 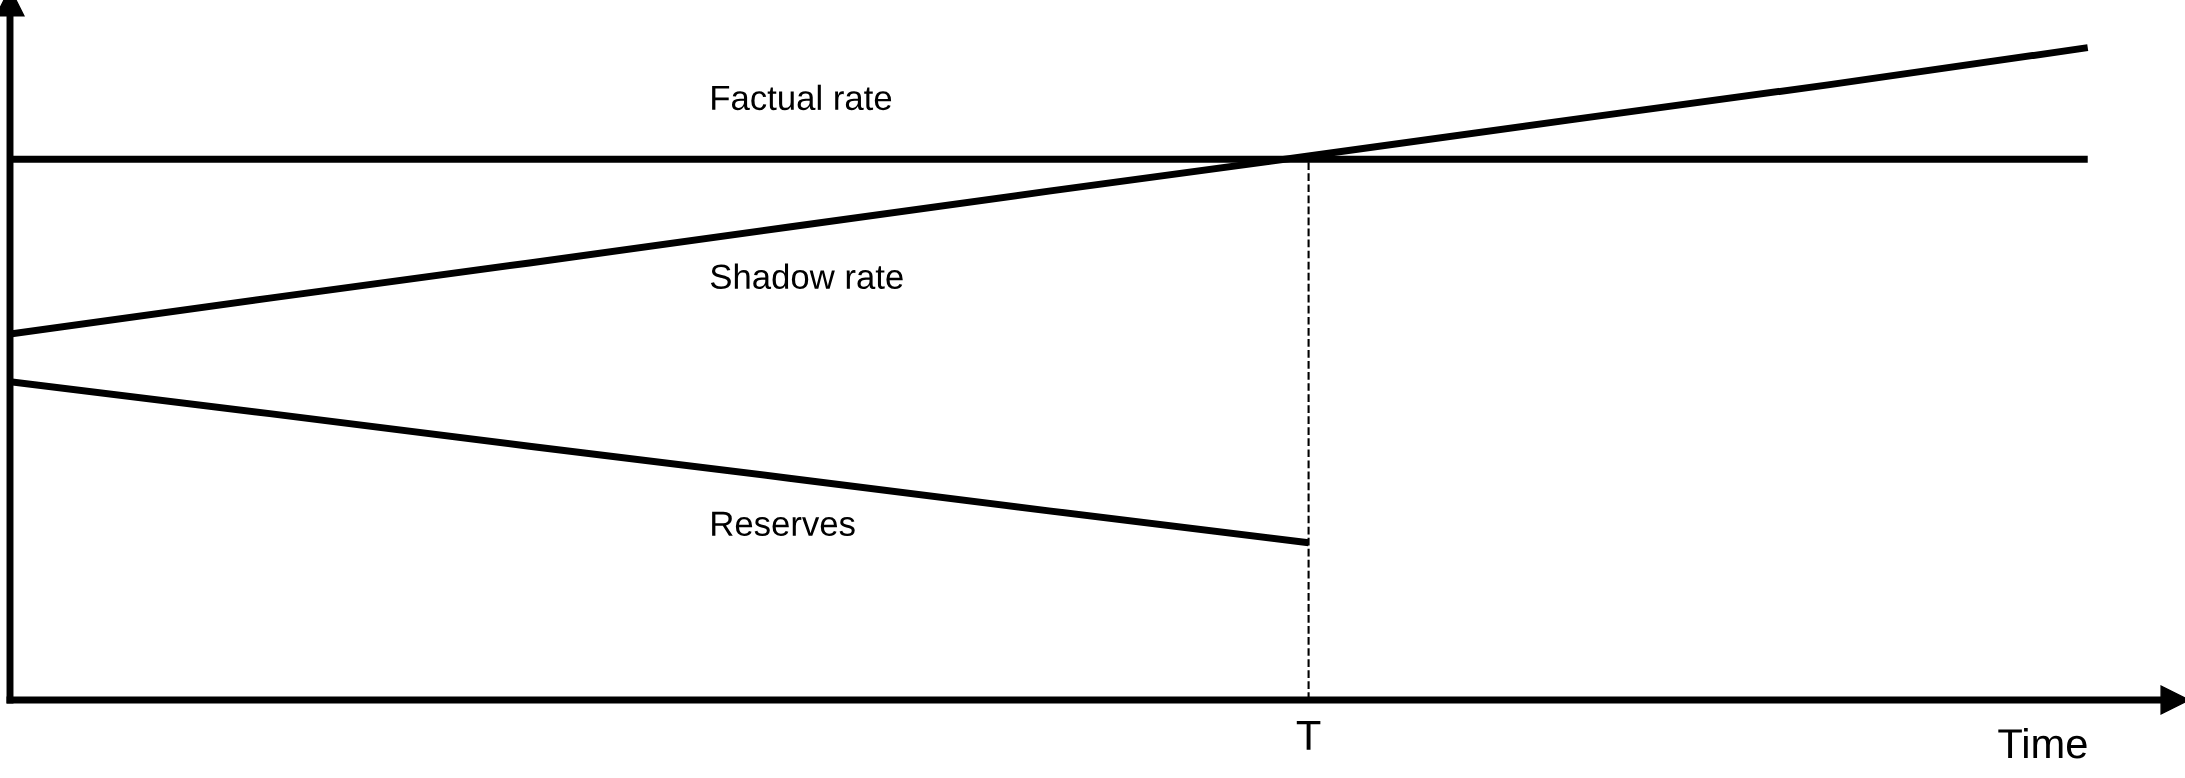 What do you see at coordinates (802, 97) in the screenshot?
I see `series-label: Factual rate` at bounding box center [802, 97].